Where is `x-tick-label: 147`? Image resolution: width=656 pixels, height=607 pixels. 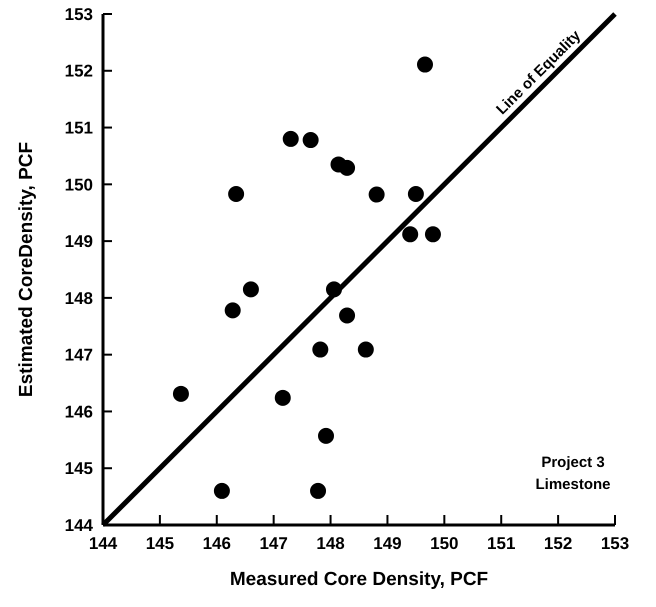 x-tick-label: 147 is located at coordinates (273, 543).